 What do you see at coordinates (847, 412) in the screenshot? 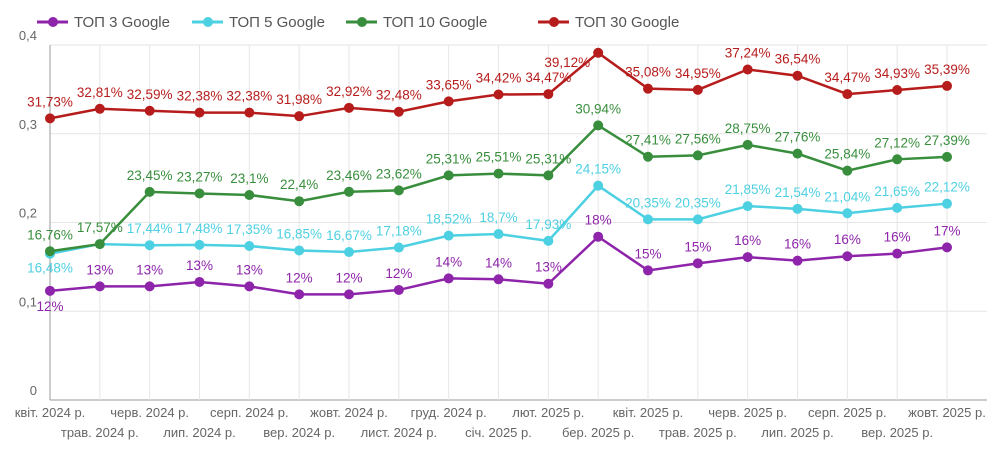
I see `x-tick-label: серп. 2025 р.` at bounding box center [847, 412].